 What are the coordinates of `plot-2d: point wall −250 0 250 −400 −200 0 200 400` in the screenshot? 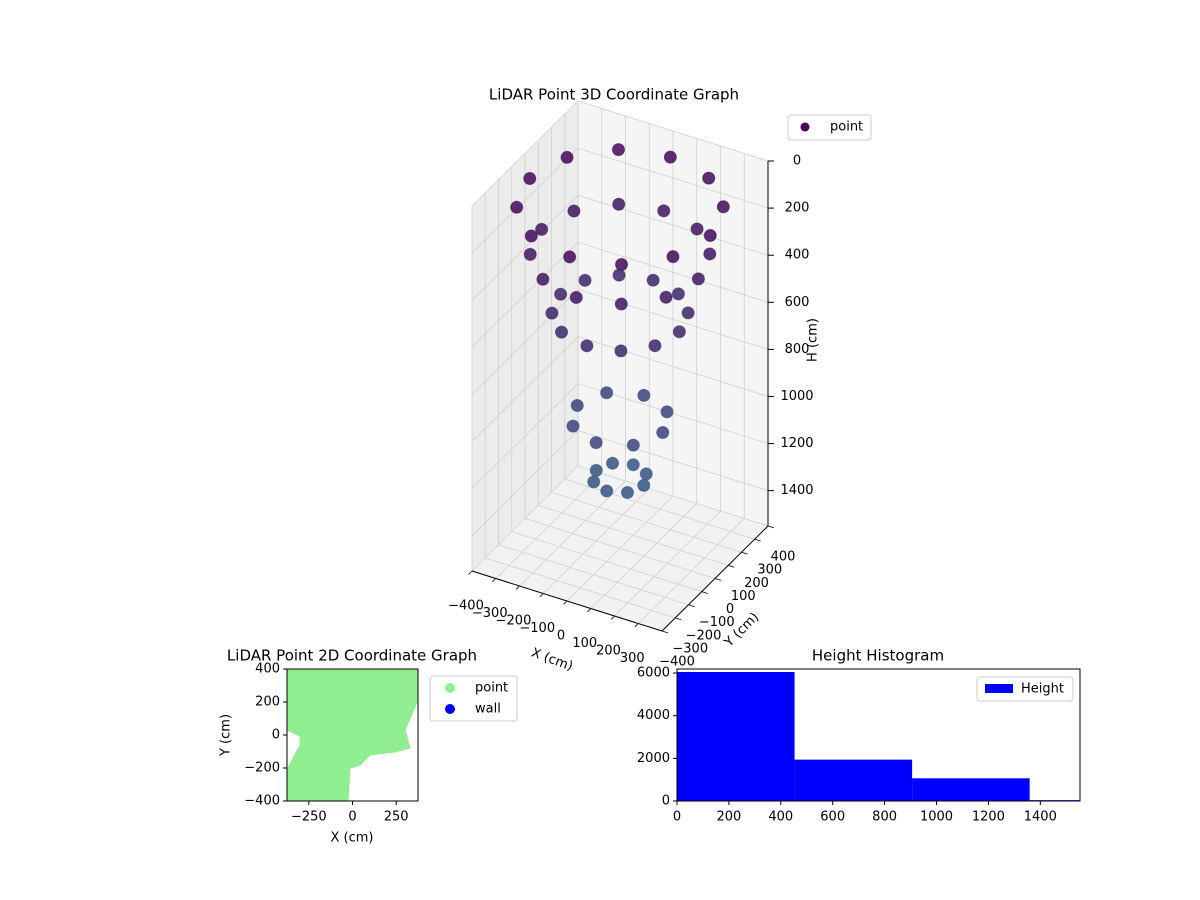 It's located at (381, 743).